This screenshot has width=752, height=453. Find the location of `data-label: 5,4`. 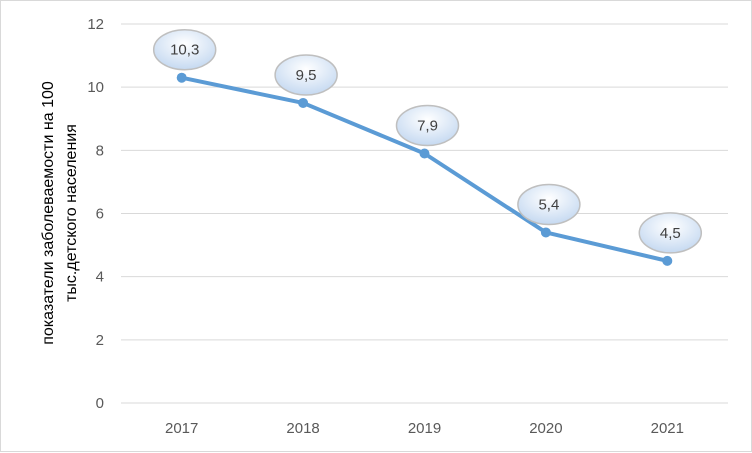

data-label: 5,4 is located at coordinates (548, 204).